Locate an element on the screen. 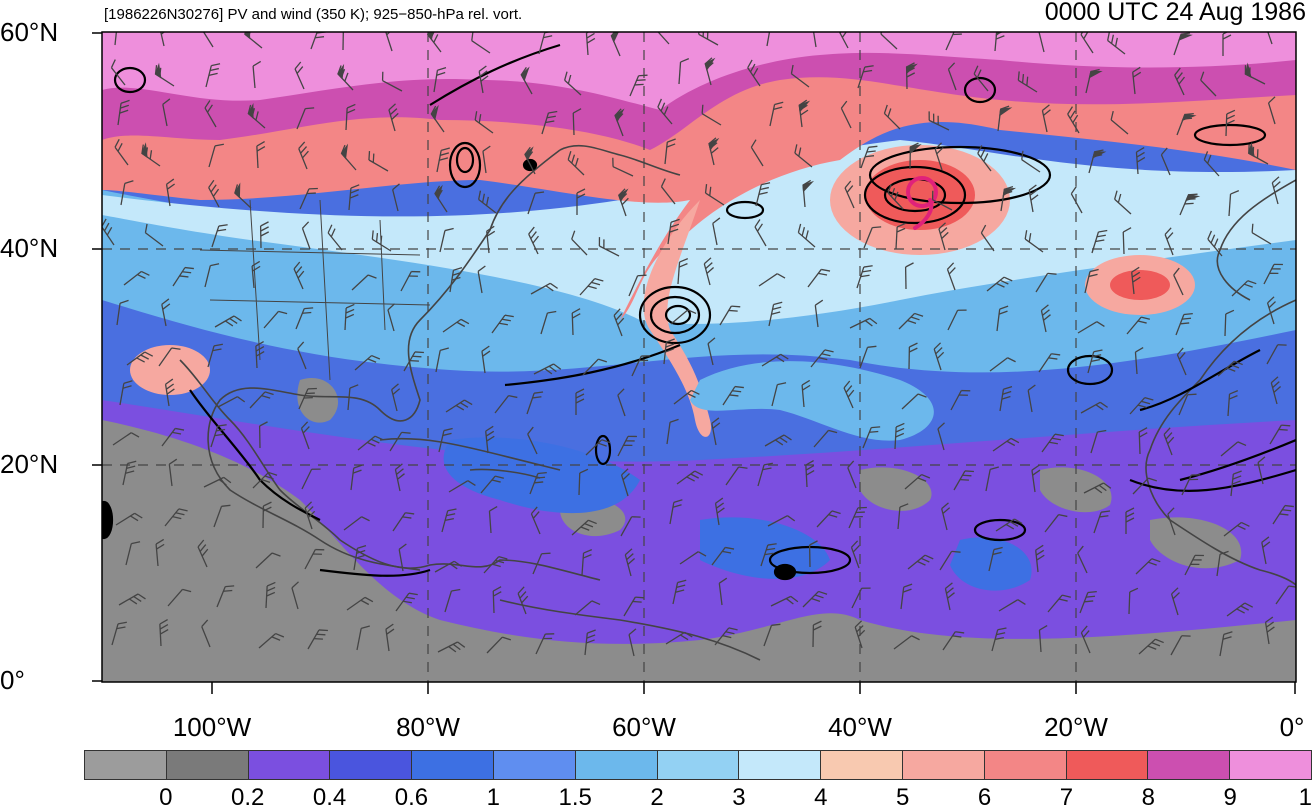  colorbar-label: 1.5 is located at coordinates (575, 798).